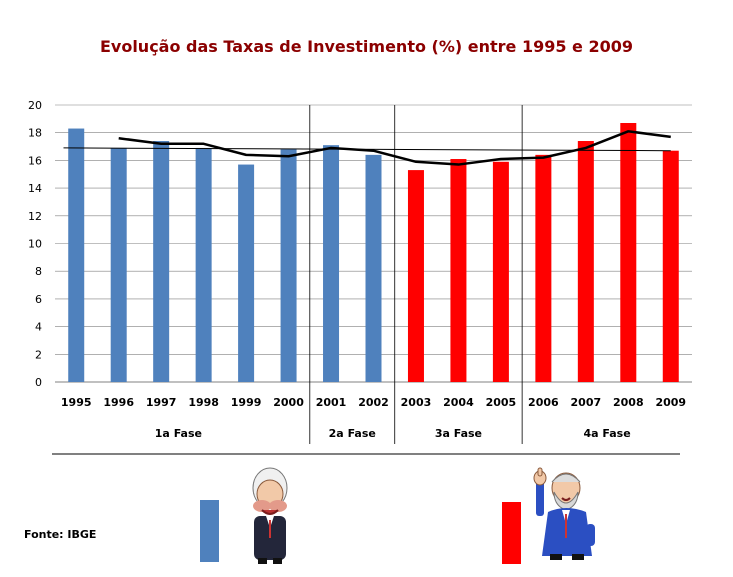  Describe the element at coordinates (35, 160) in the screenshot. I see `y-tick-label: 16` at that location.